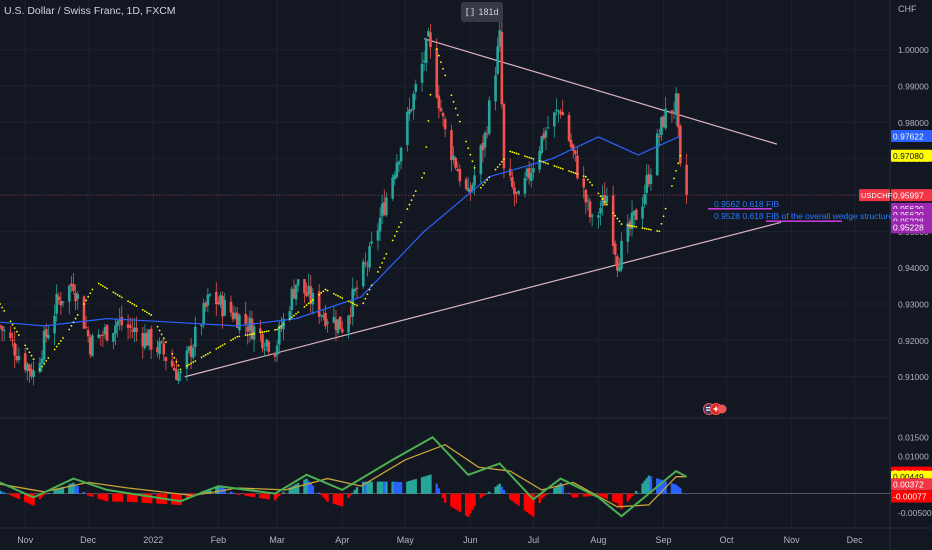 The height and width of the screenshot is (550, 932). I want to click on symbol-tag-label: USDCHF, so click(877, 195).